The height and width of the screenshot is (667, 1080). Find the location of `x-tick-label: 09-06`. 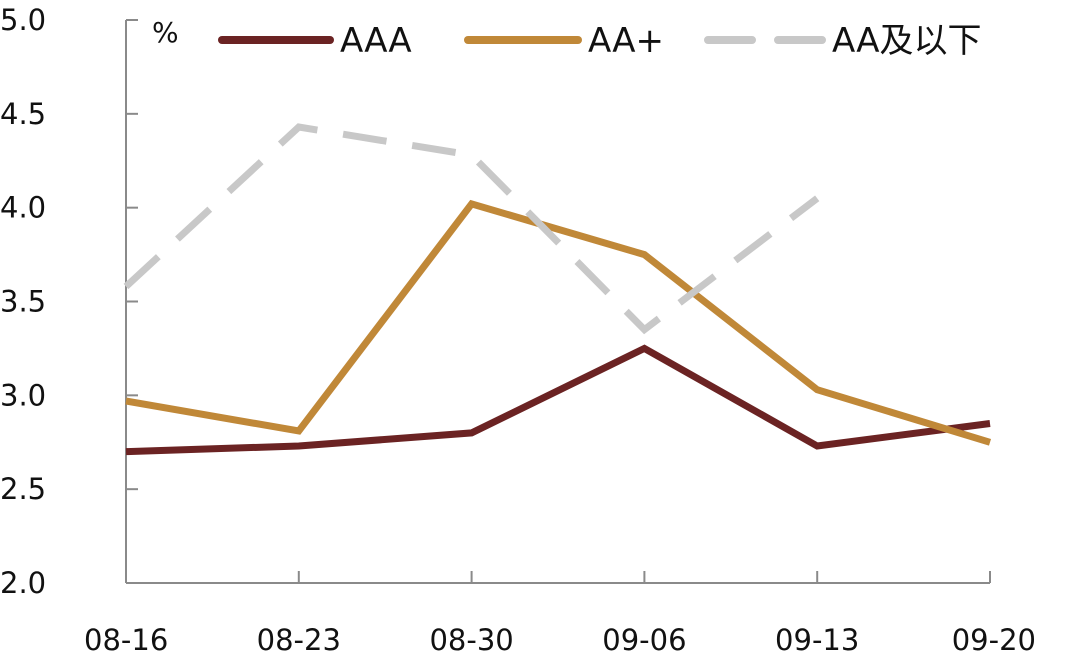

x-tick-label: 09-06 is located at coordinates (644, 640).